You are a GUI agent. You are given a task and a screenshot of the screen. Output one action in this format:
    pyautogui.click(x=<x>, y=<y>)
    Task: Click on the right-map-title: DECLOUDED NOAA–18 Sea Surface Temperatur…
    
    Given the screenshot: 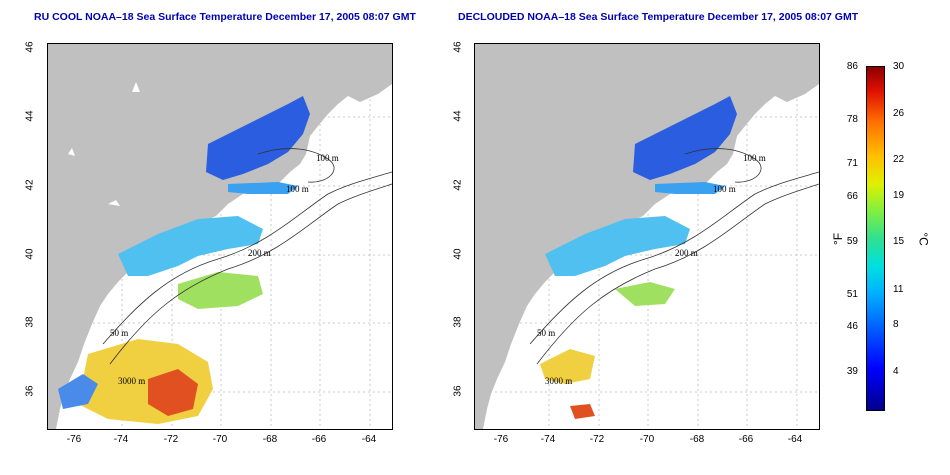 What is the action you would take?
    pyautogui.click(x=658, y=17)
    